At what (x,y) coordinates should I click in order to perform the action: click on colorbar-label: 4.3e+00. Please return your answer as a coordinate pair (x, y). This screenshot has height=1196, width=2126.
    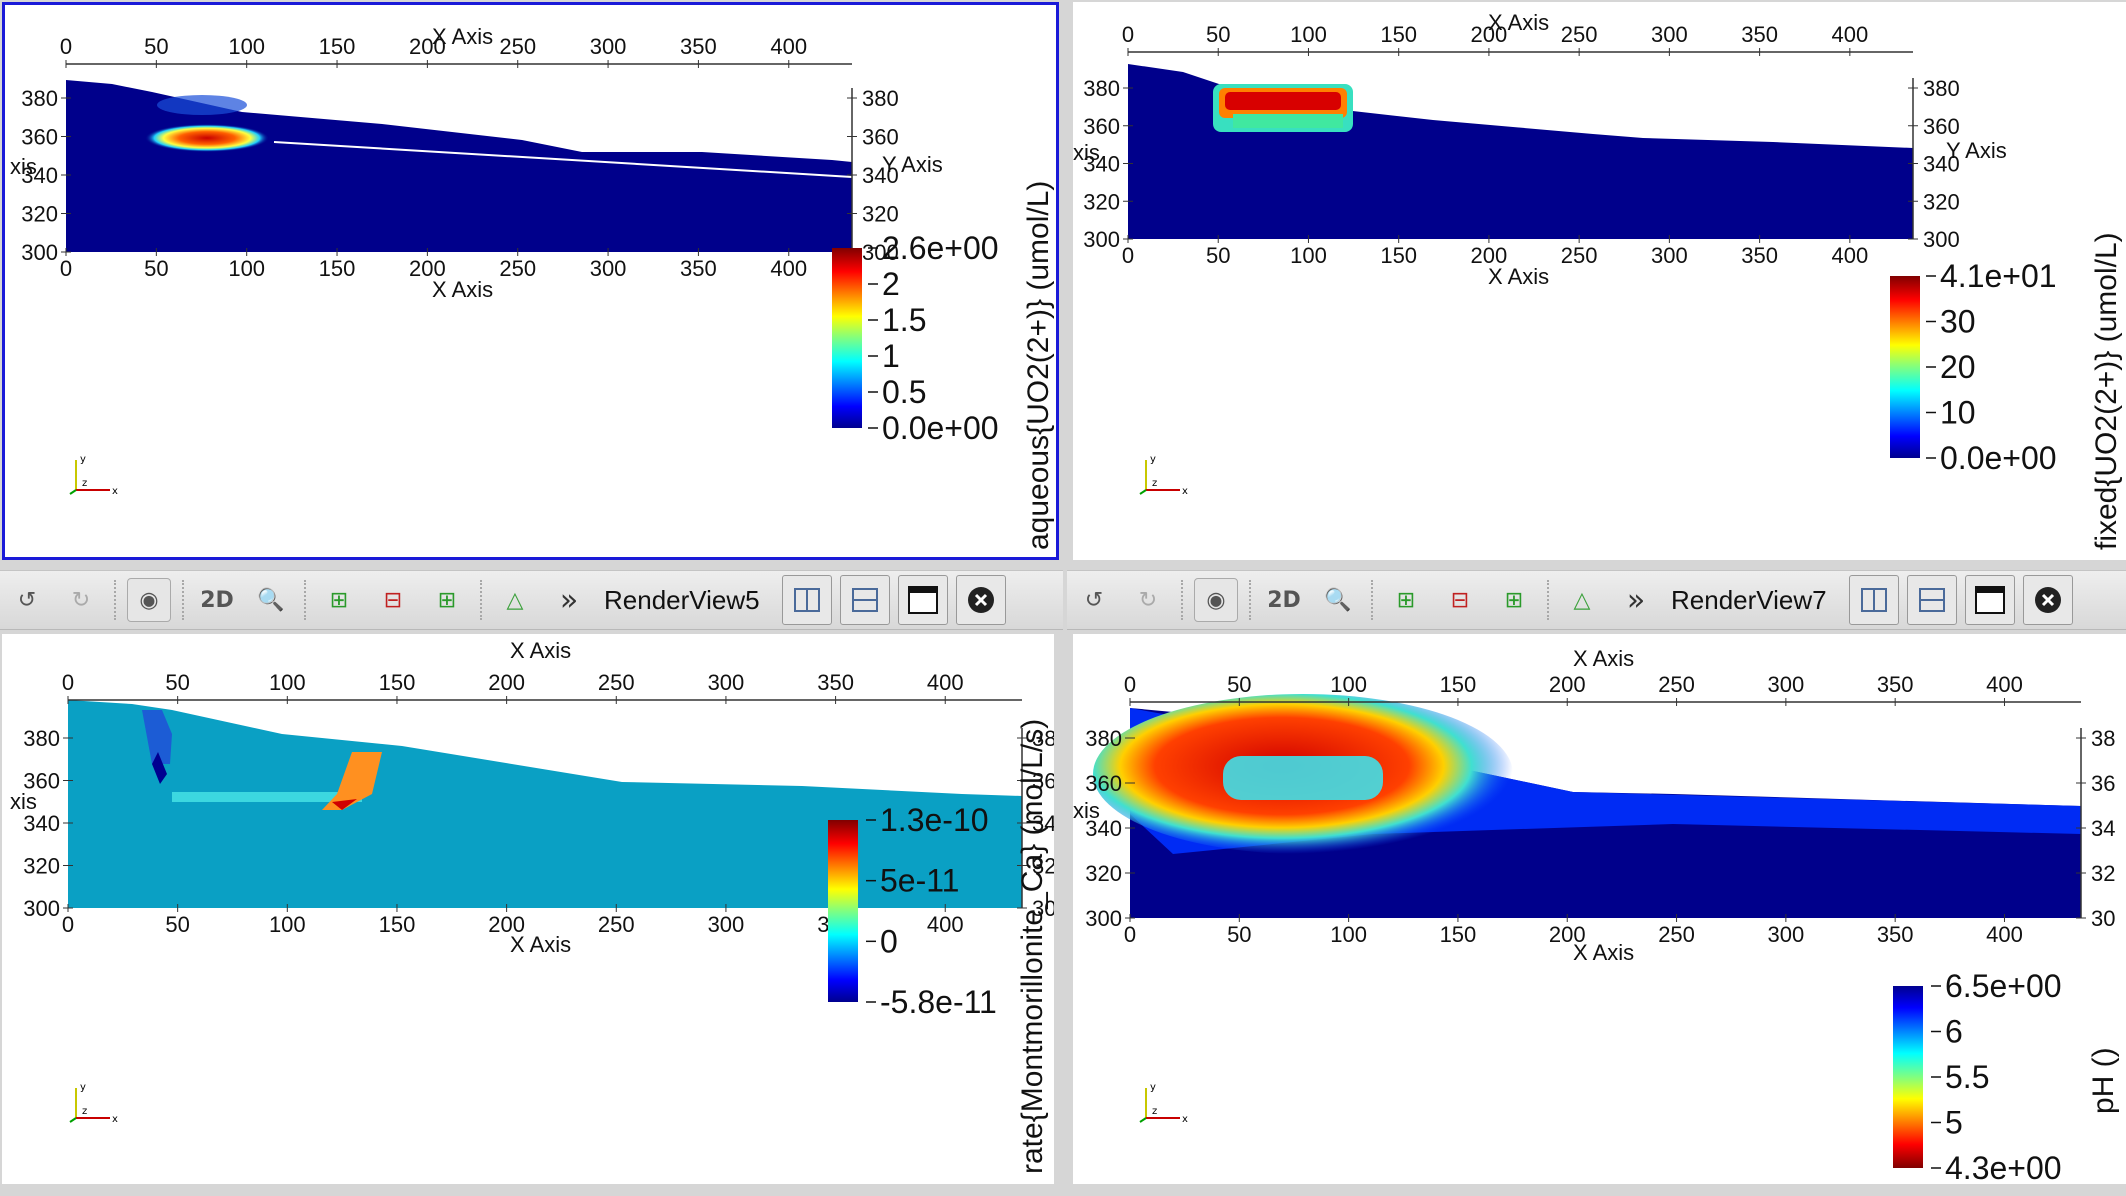
    Looking at the image, I should click on (2003, 1167).